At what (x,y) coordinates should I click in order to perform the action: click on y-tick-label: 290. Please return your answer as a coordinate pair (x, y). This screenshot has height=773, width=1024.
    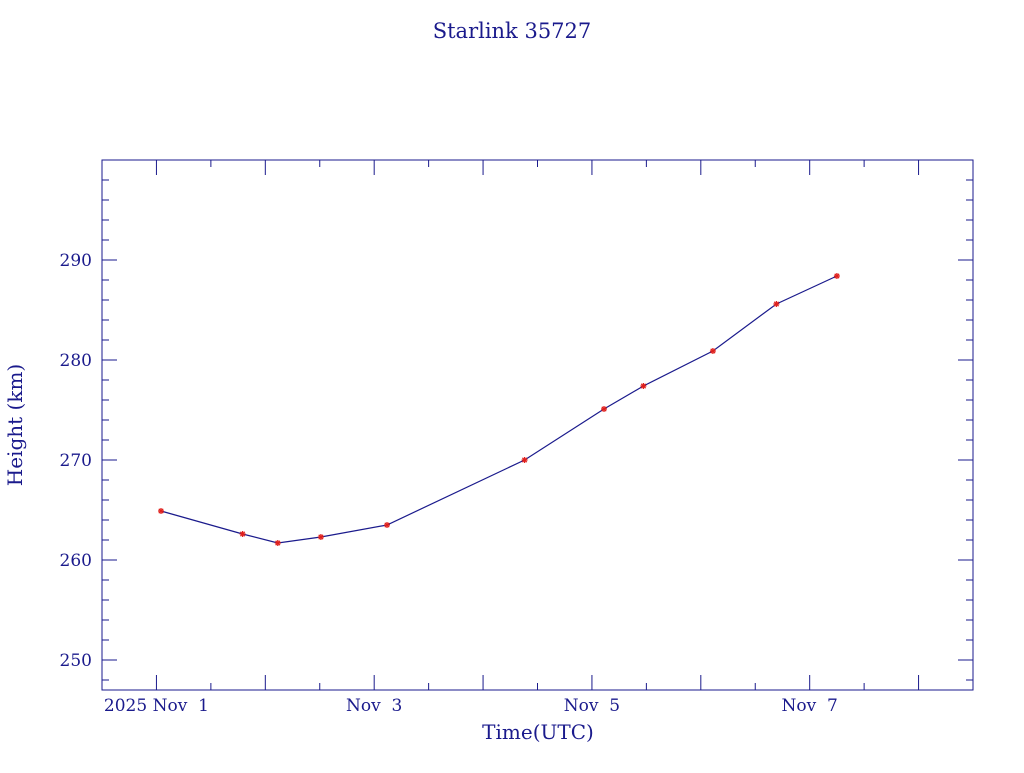
    Looking at the image, I should click on (76, 261).